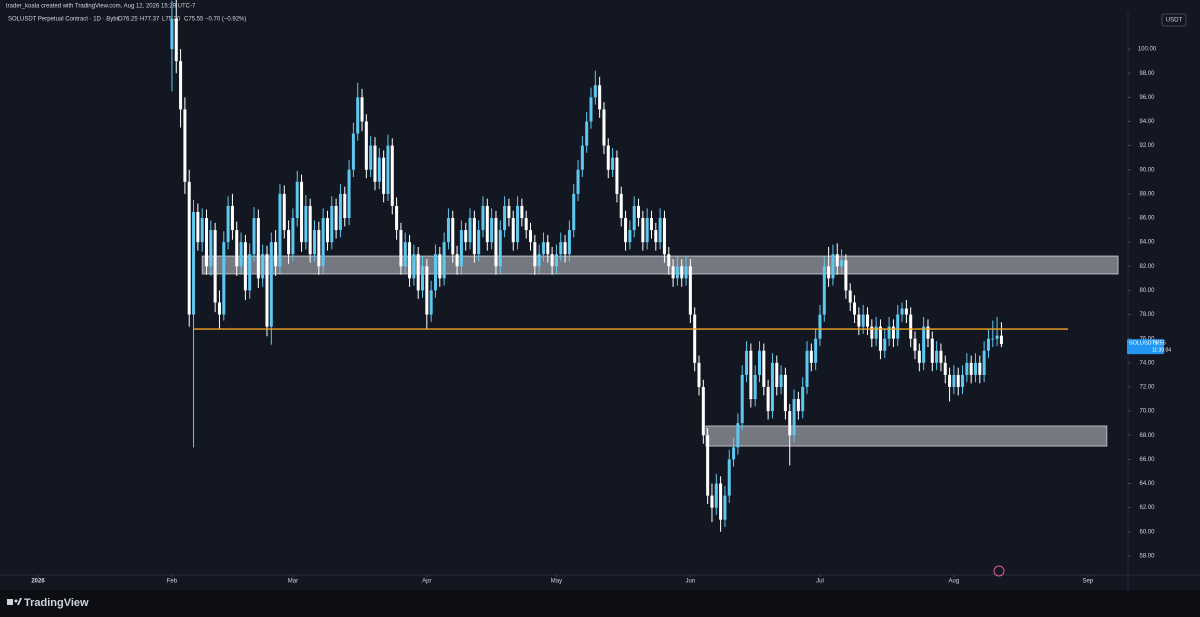  What do you see at coordinates (600, 603) in the screenshot?
I see `footer-bar` at bounding box center [600, 603].